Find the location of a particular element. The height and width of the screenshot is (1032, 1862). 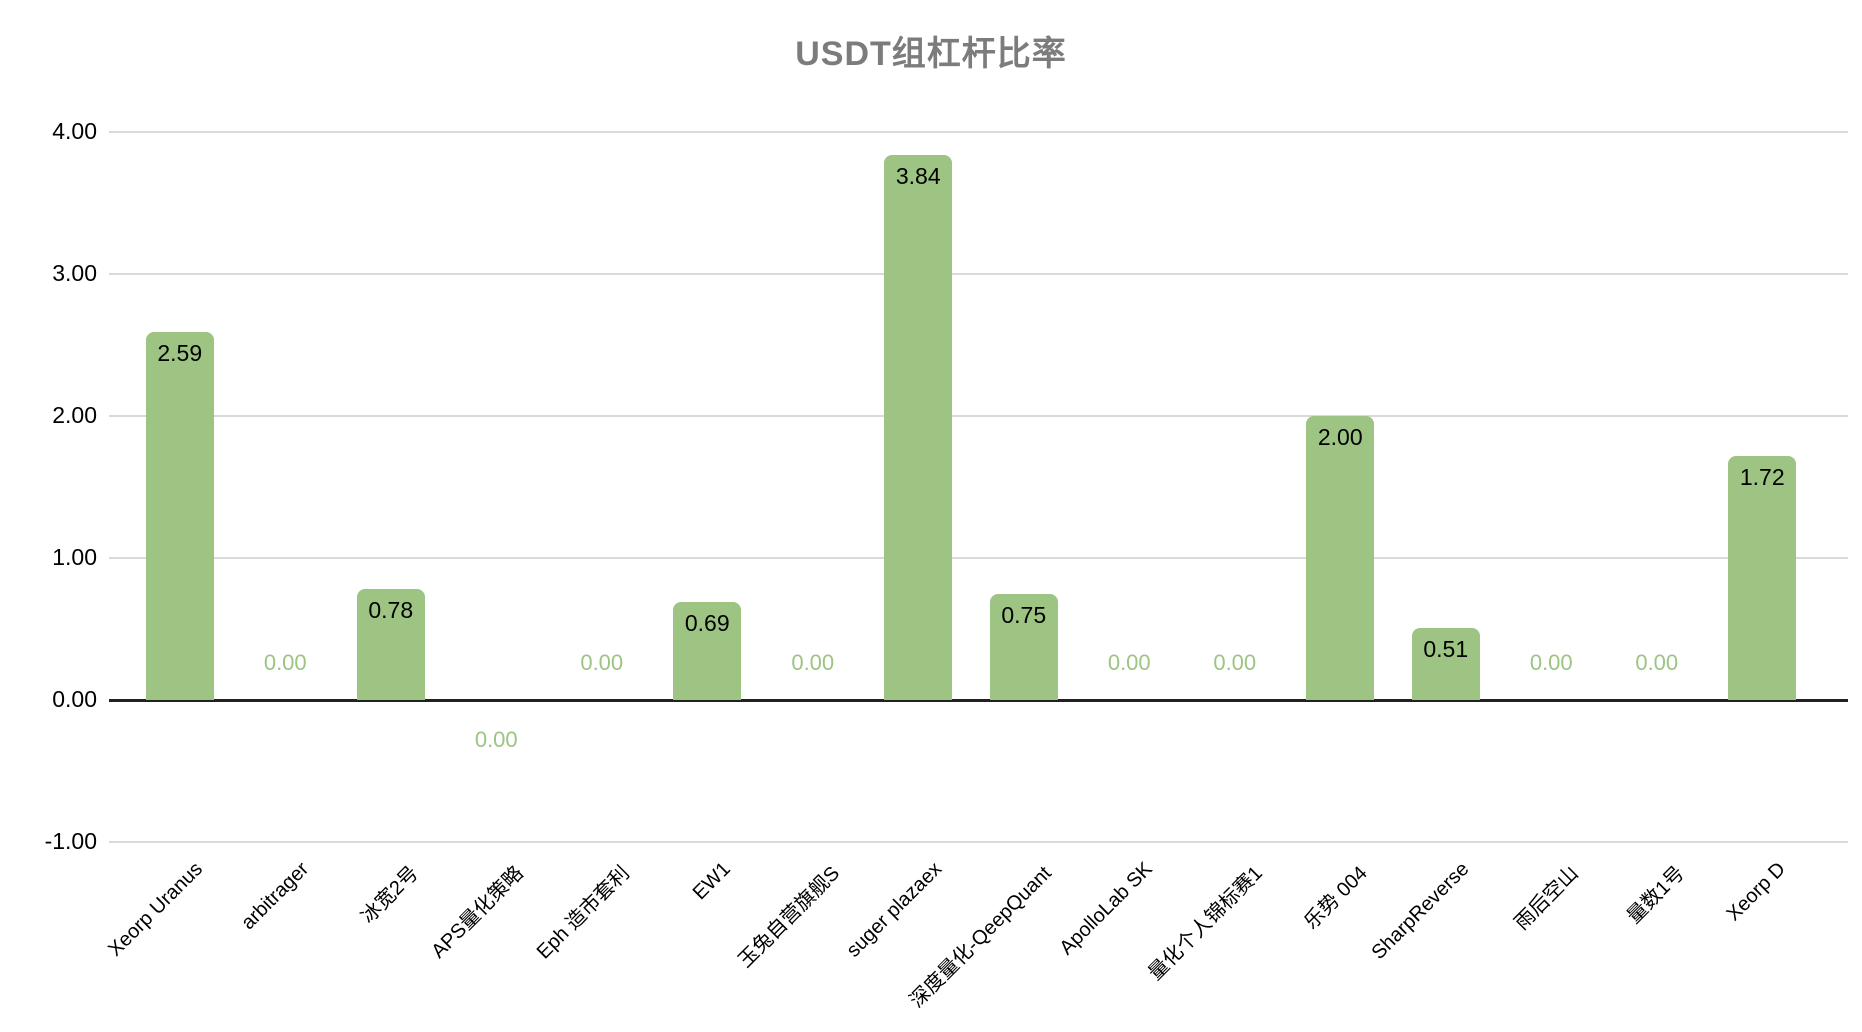

y-tick-label: 0.00 is located at coordinates (74, 699).